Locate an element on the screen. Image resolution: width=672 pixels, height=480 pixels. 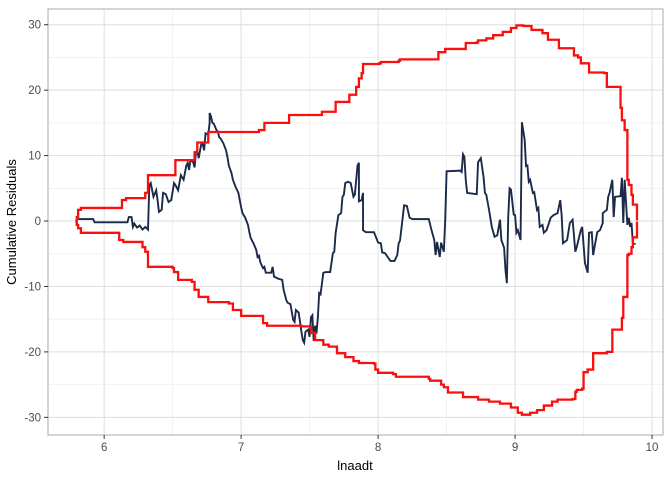
x-tick-label: 6 is located at coordinates (104, 448).